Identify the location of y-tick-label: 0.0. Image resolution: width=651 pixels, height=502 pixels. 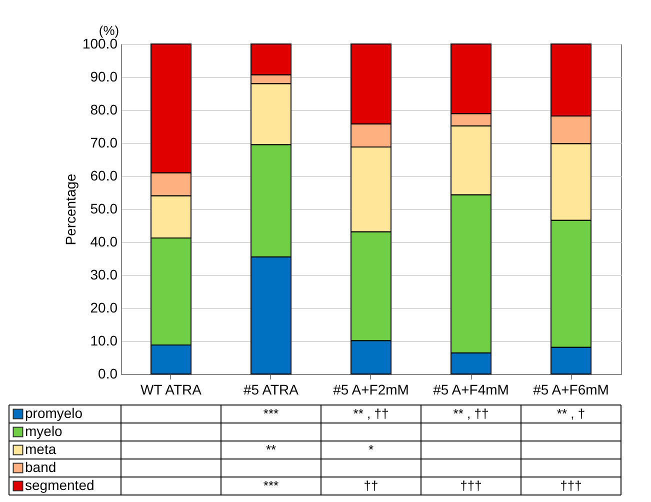
(108, 374).